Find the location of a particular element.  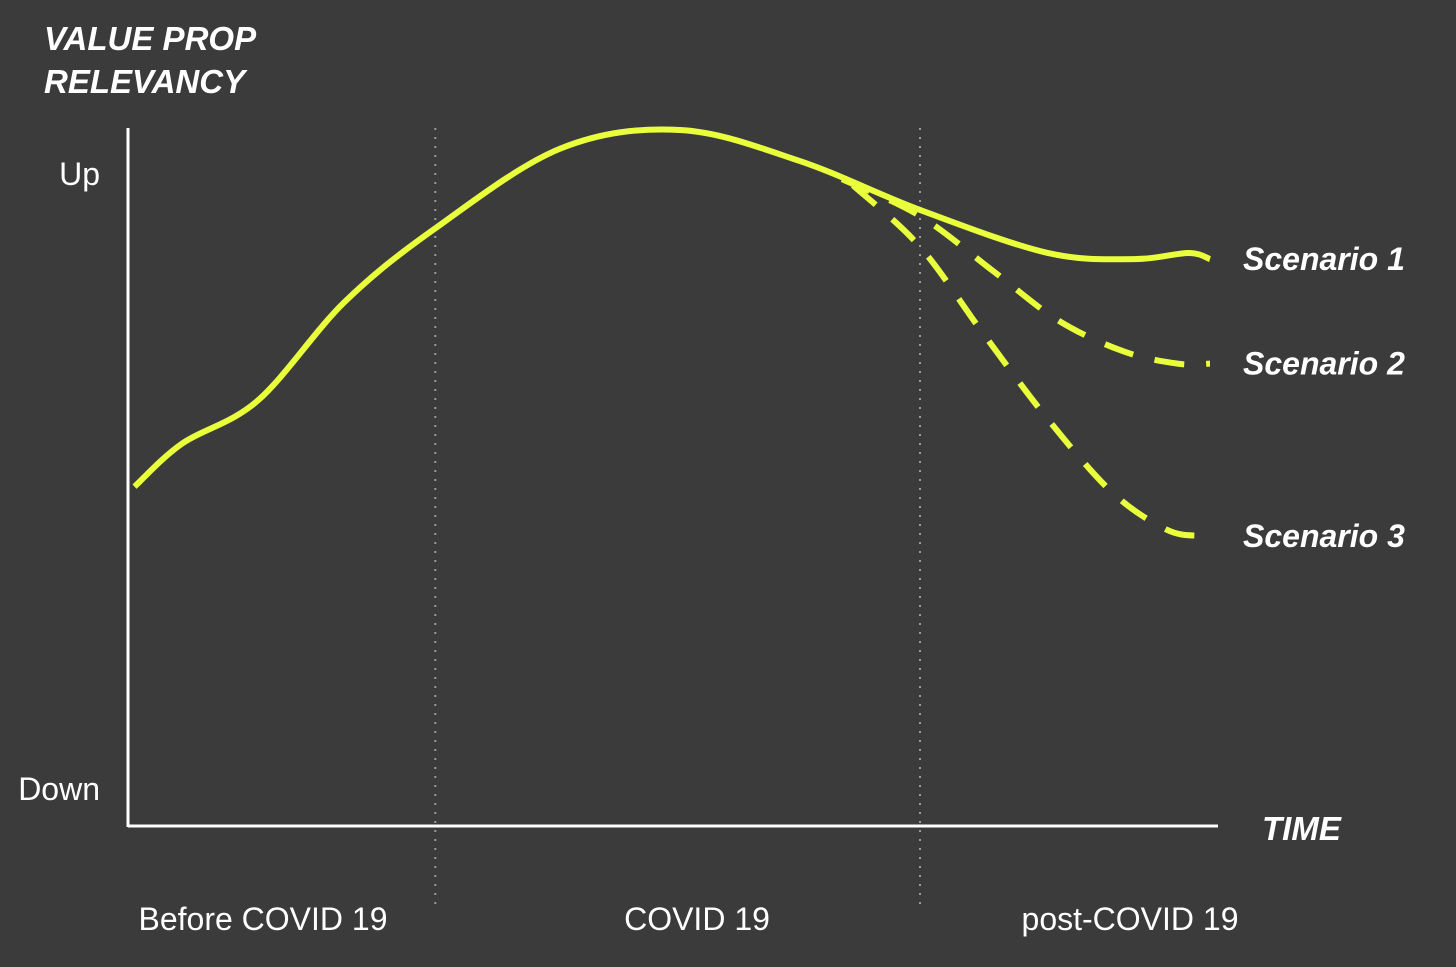

phase-label-2: COVID 19 is located at coordinates (697, 919).